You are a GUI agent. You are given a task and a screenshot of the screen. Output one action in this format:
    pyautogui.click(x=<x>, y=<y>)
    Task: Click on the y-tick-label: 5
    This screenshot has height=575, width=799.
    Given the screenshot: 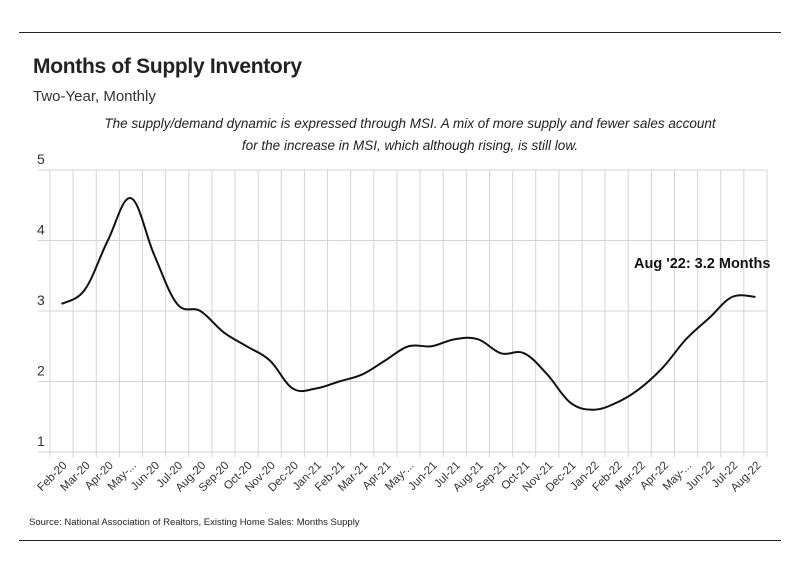 What is the action you would take?
    pyautogui.click(x=41, y=159)
    